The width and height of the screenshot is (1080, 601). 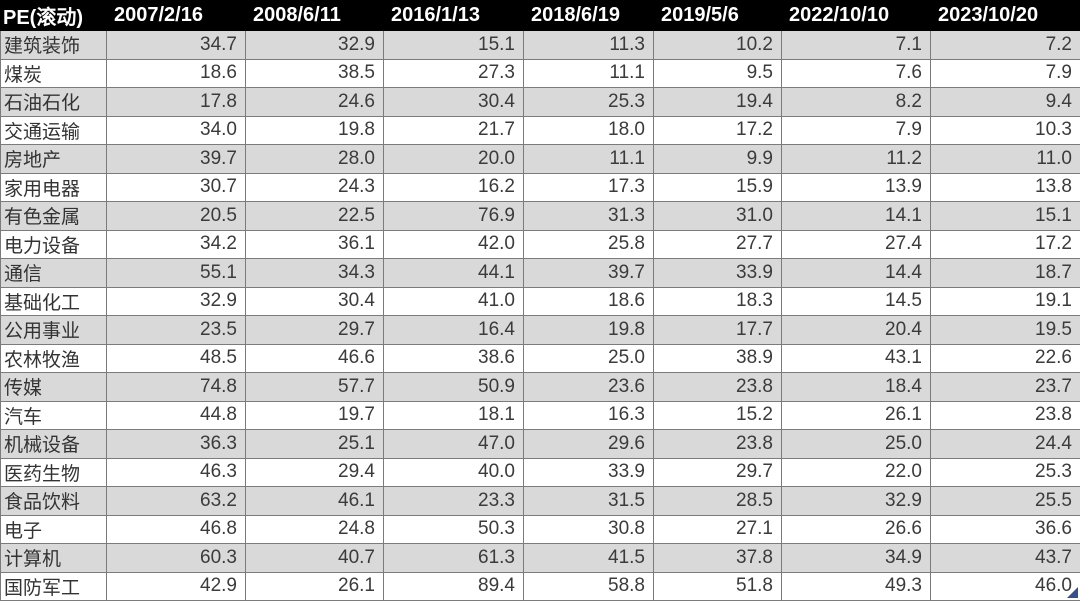 I want to click on sector-cell: 医药生物, so click(x=53, y=472).